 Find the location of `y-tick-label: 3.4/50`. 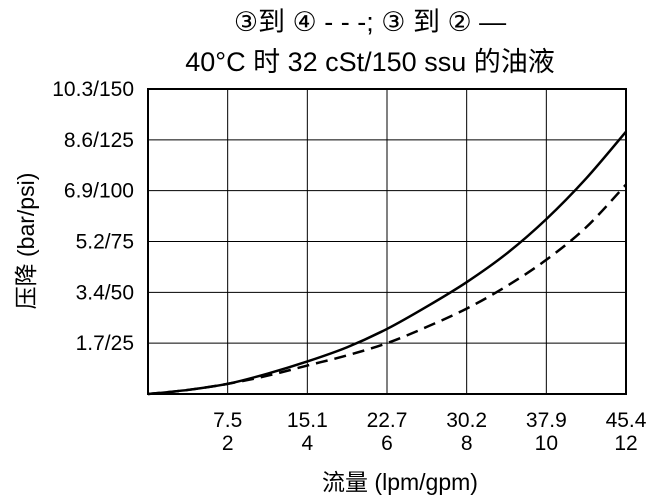

y-tick-label: 3.4/50 is located at coordinates (105, 292).